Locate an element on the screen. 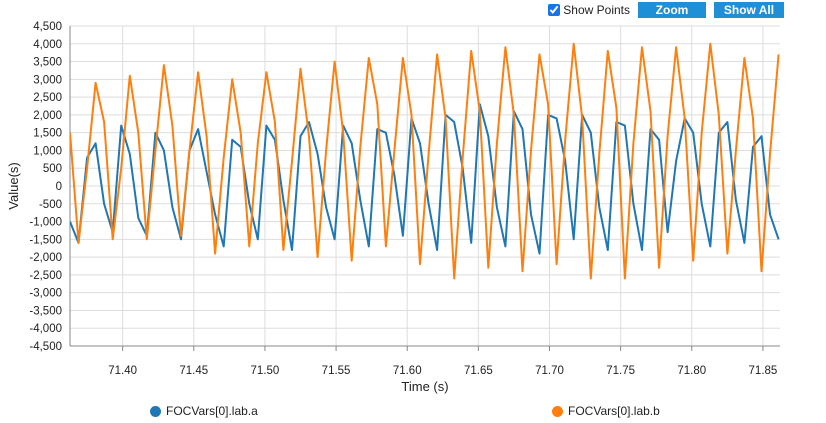 The image size is (826, 423). y-tick-label: -1,500 is located at coordinates (45, 240).